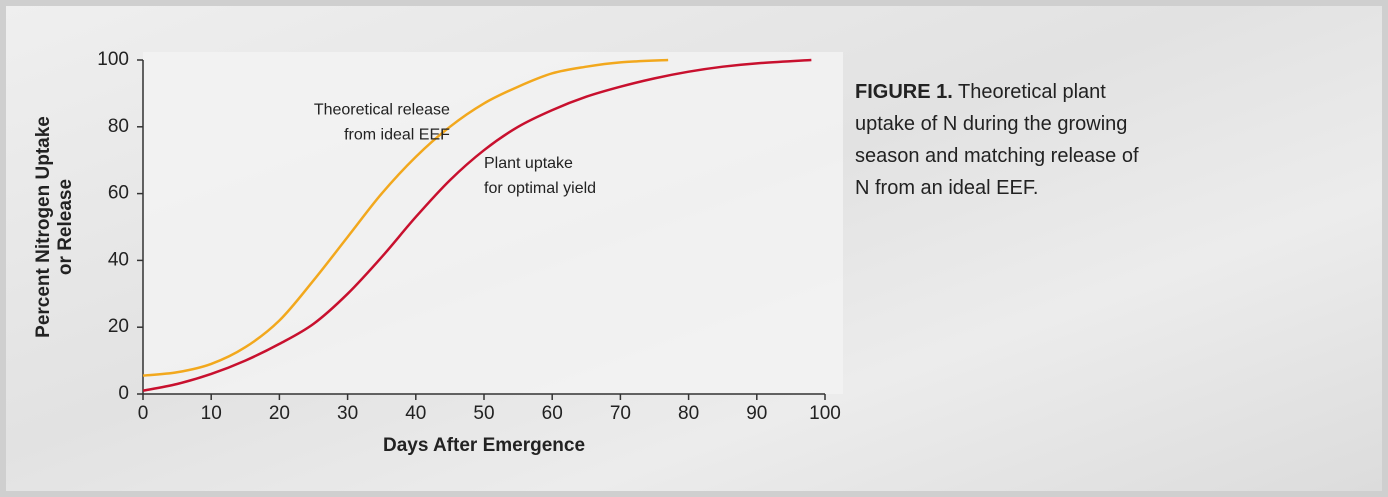 This screenshot has height=497, width=1388. What do you see at coordinates (65, 227) in the screenshot?
I see `y-axis-label-line: or Release` at bounding box center [65, 227].